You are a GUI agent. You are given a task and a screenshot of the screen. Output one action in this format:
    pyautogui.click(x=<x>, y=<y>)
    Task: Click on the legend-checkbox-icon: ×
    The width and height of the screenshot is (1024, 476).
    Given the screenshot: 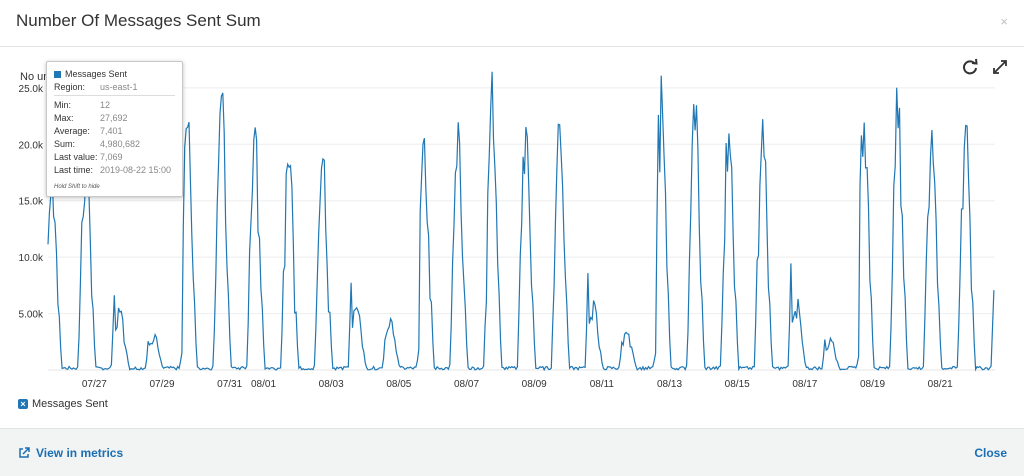 What is the action you would take?
    pyautogui.click(x=23, y=404)
    